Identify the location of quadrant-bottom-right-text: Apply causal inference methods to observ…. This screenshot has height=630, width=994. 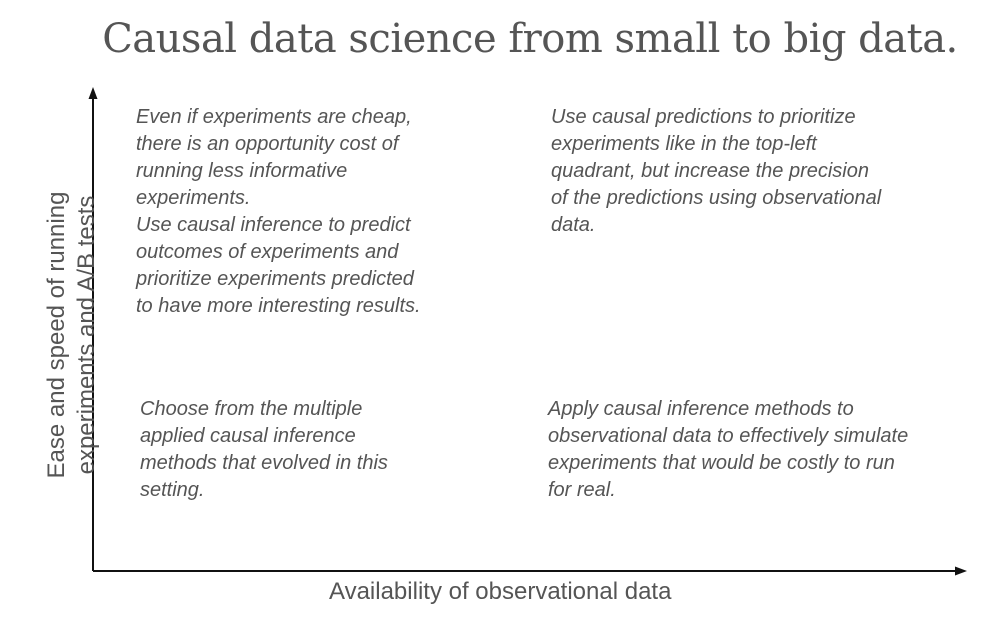
(728, 449).